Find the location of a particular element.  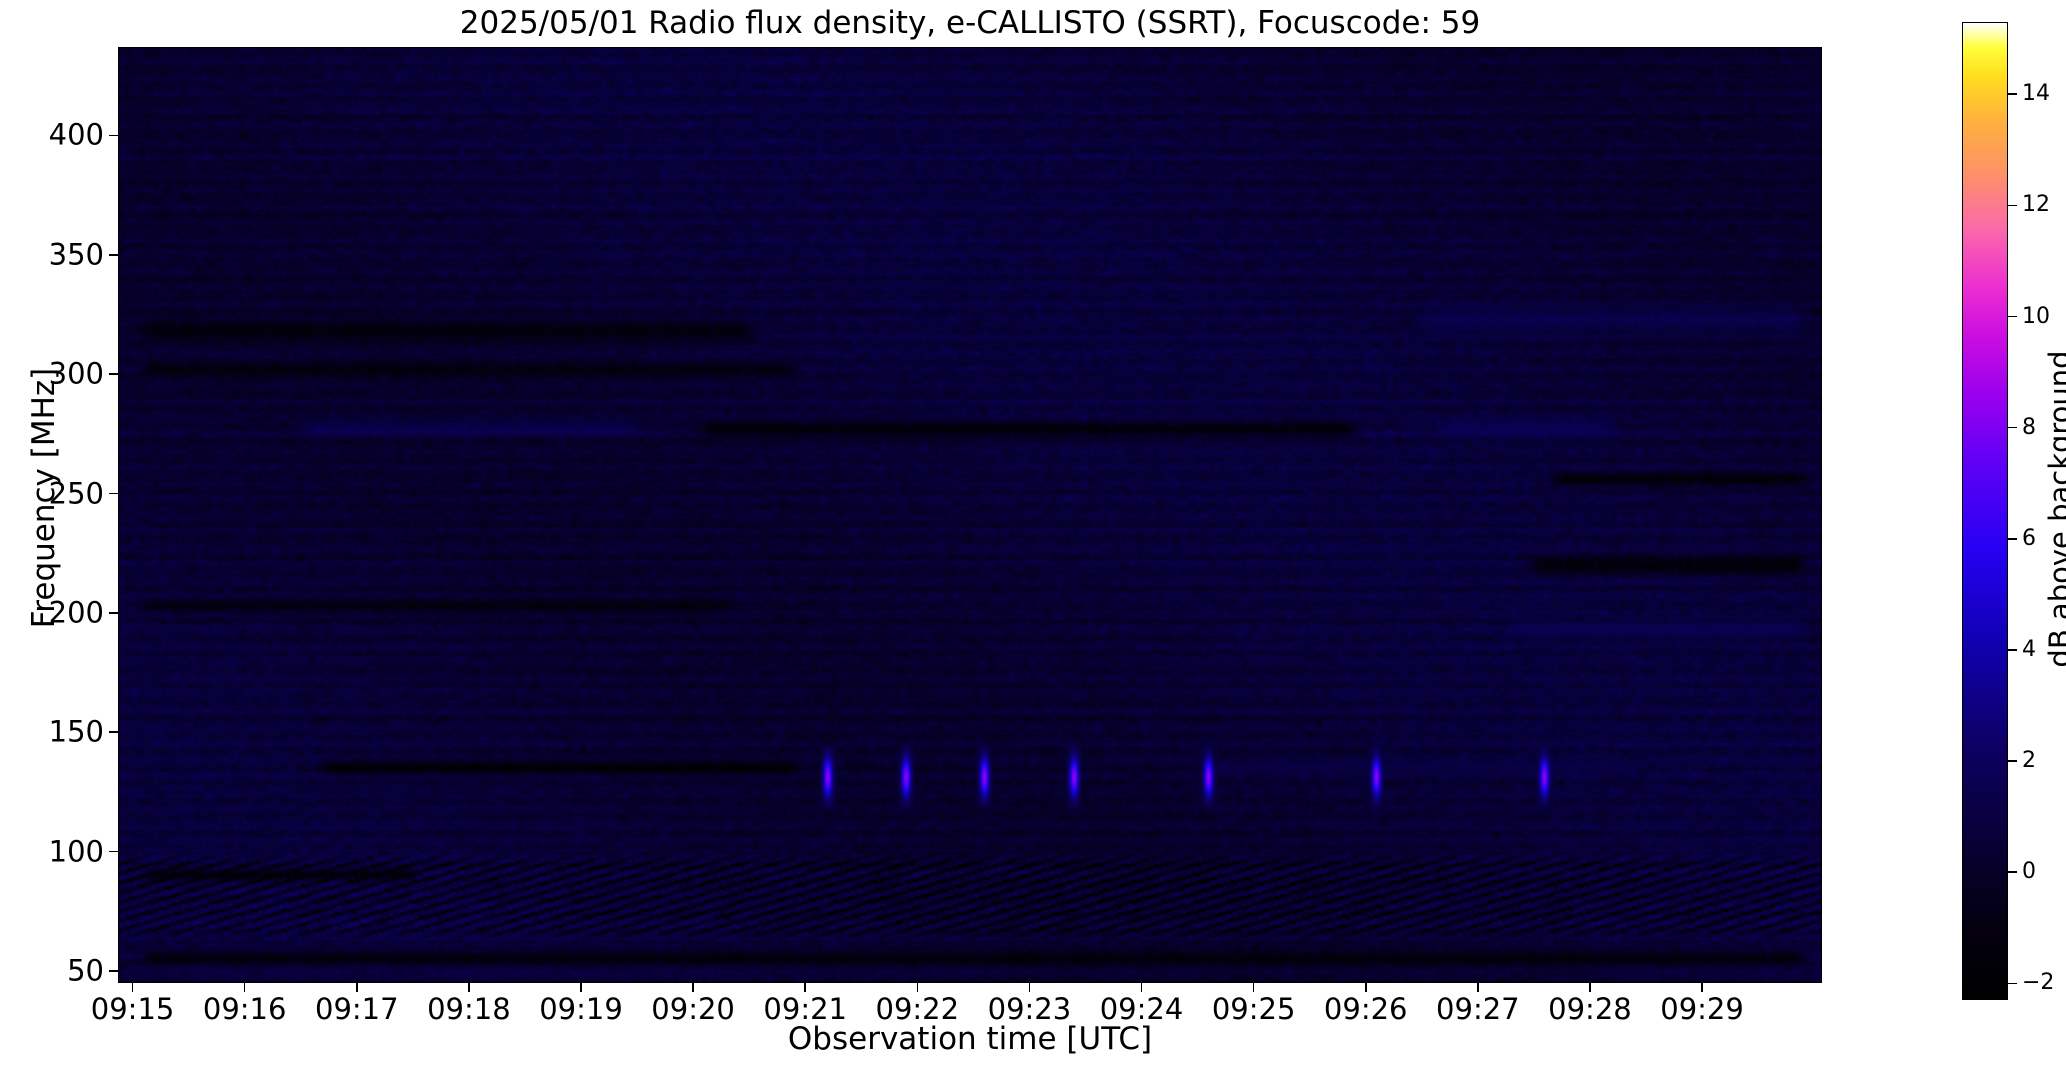

colorbar is located at coordinates (1985, 511).